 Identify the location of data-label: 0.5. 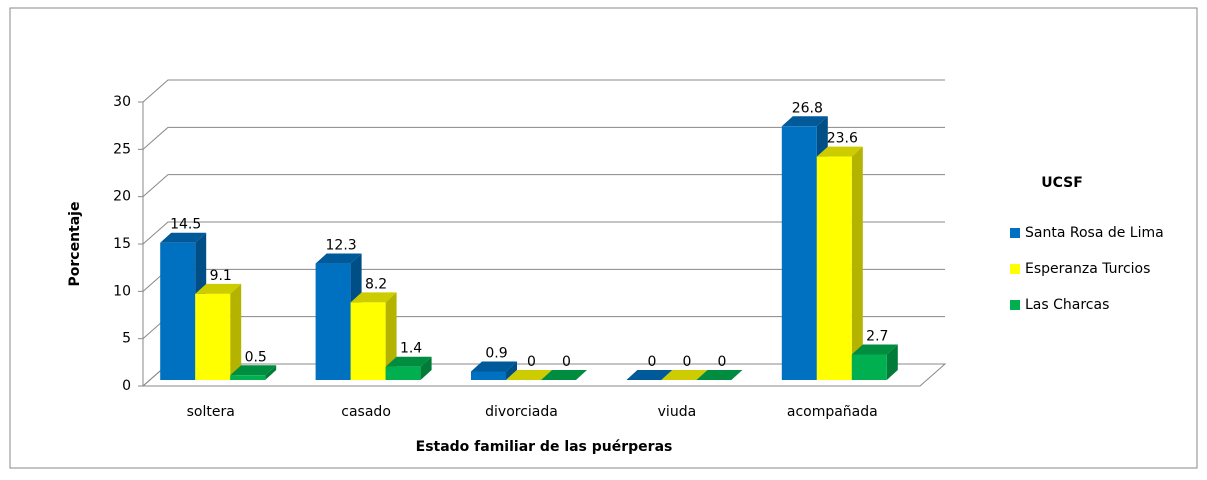
(256, 357).